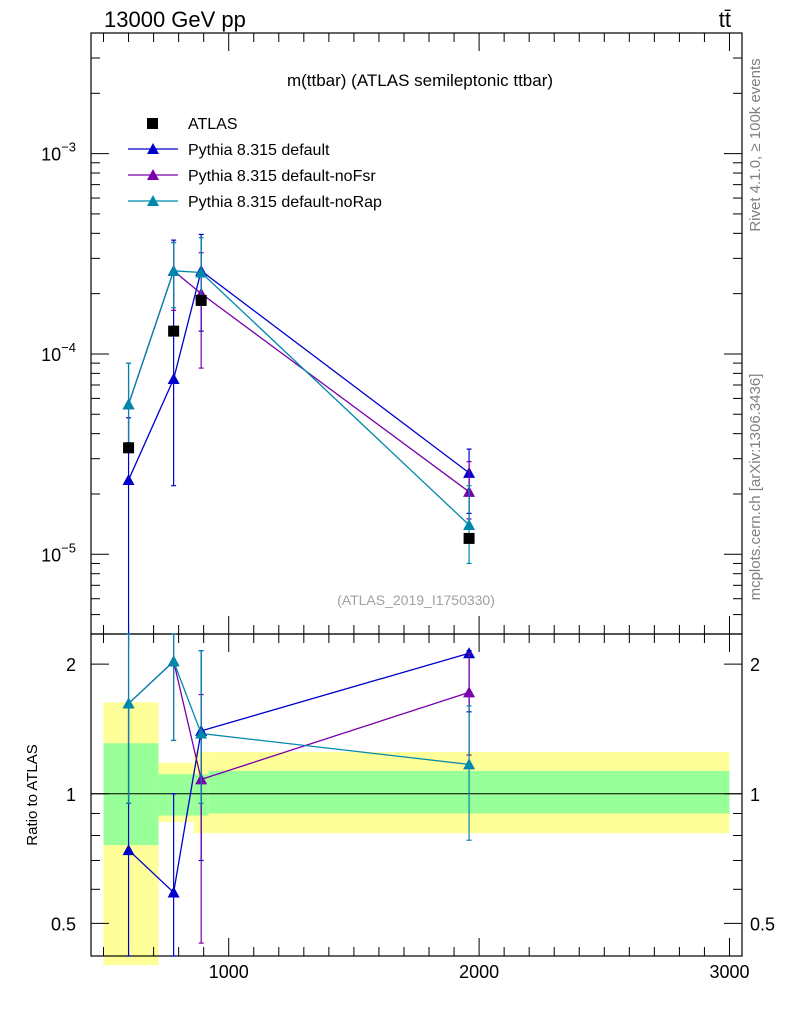 The image size is (786, 1024). I want to click on ratio-ylabel: Ratio to ATLAS, so click(32, 794).